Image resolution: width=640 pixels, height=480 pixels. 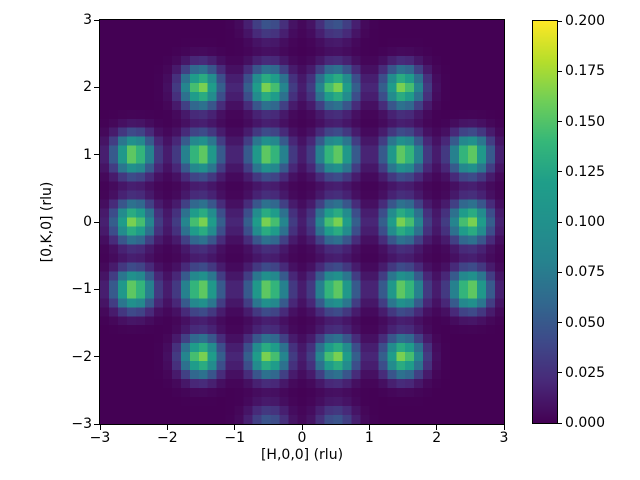 I want to click on x-tick-label: 2, so click(x=437, y=438).